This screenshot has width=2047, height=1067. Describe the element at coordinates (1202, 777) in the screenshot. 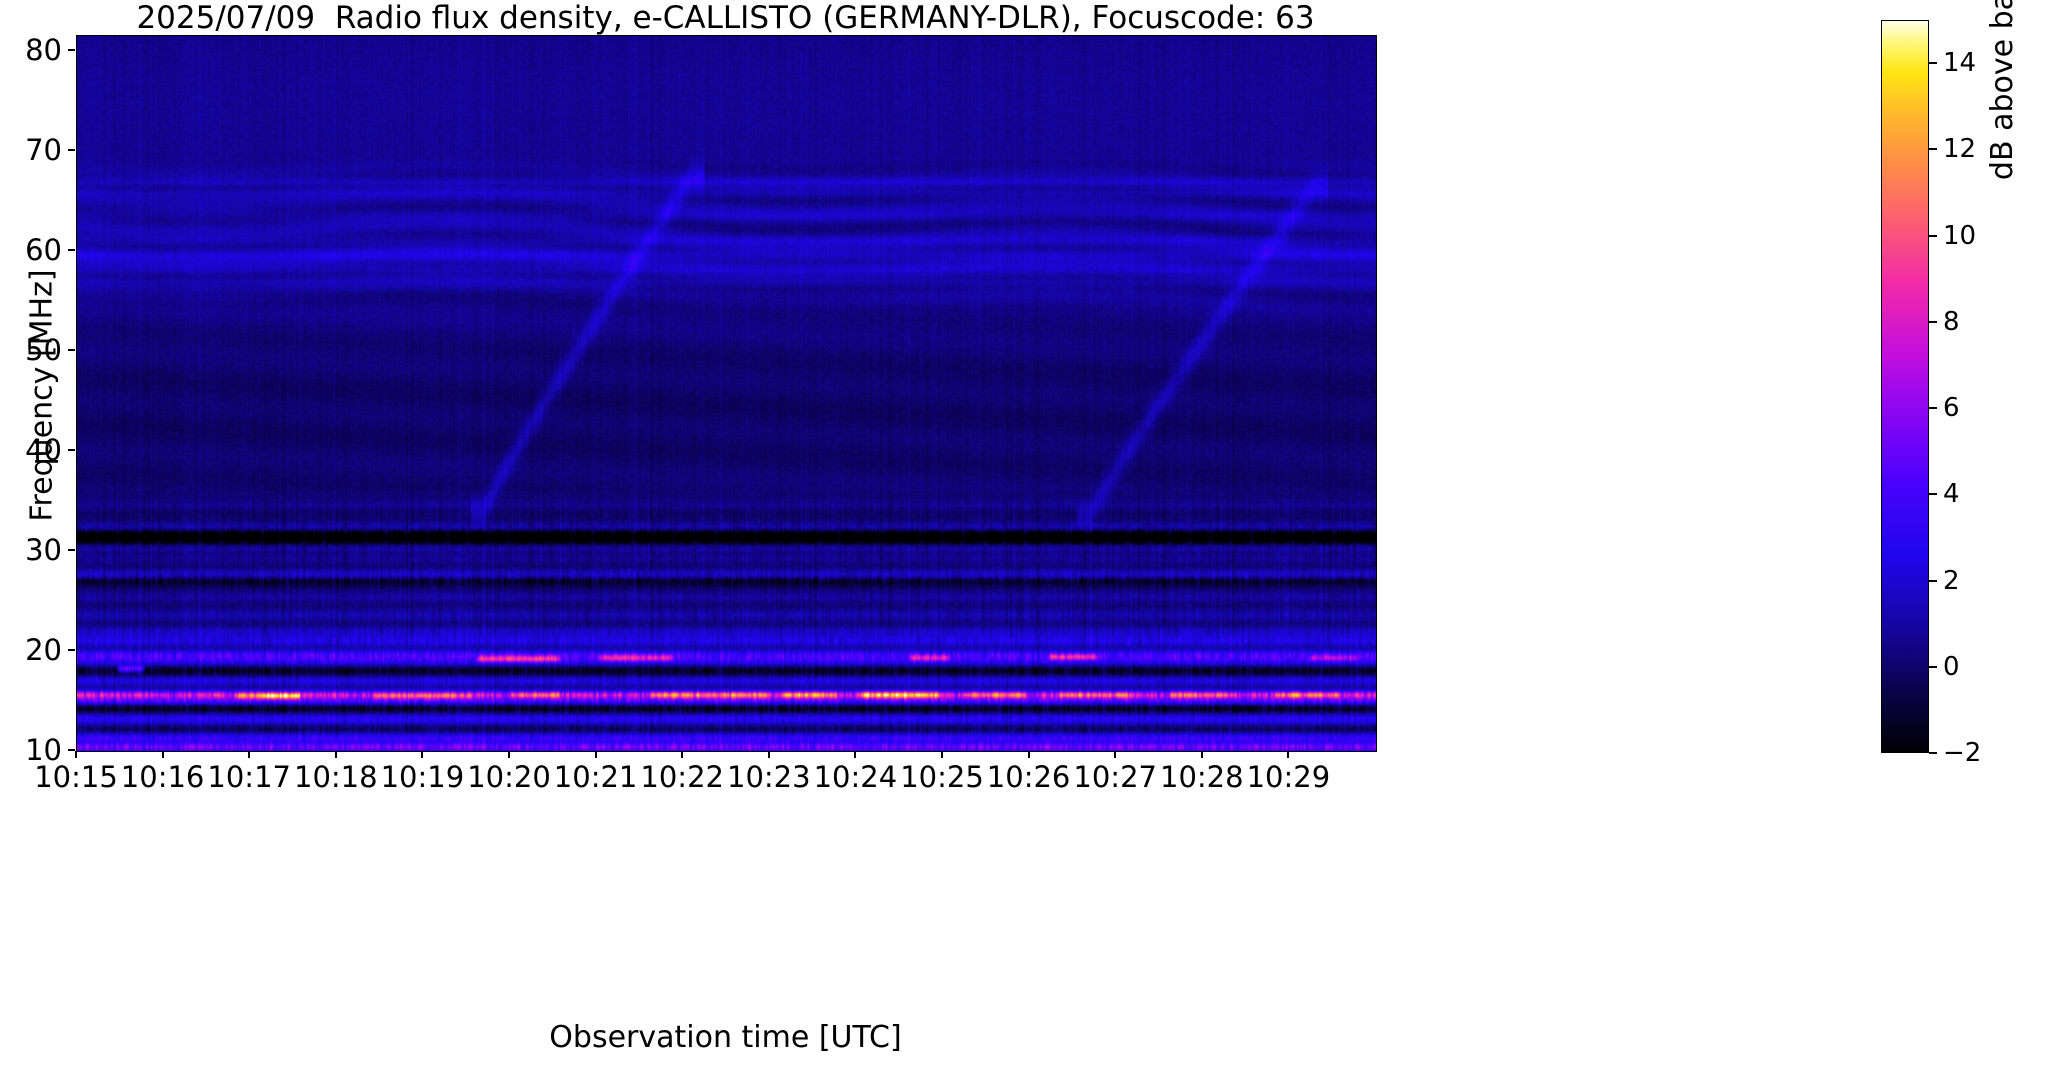

I see `x-tick-label: 10:28` at that location.